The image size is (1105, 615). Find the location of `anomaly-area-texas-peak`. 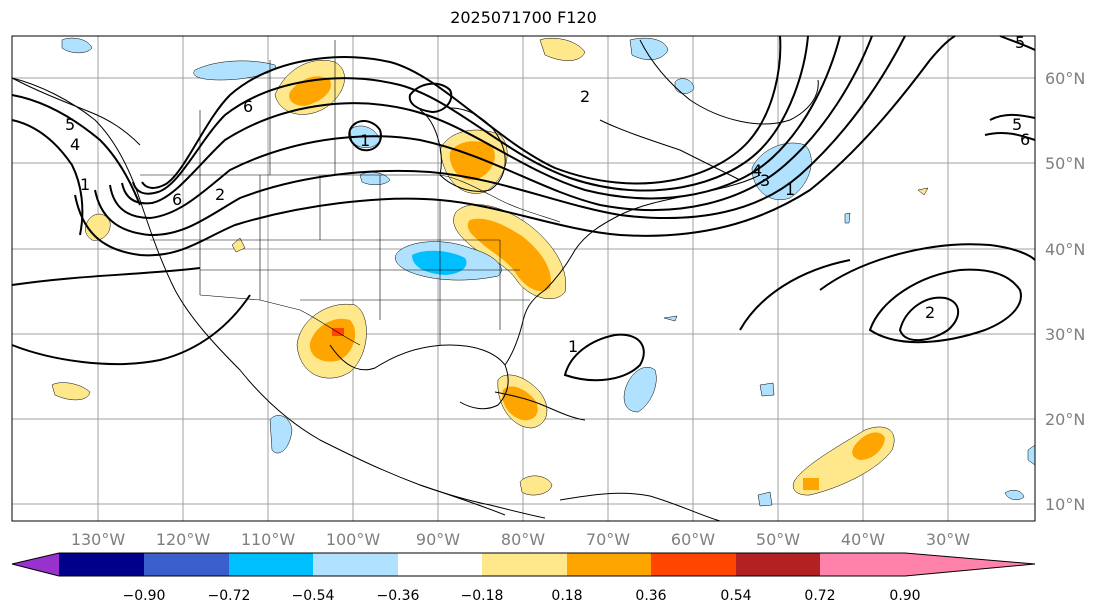

anomaly-area-texas-peak is located at coordinates (338, 332).